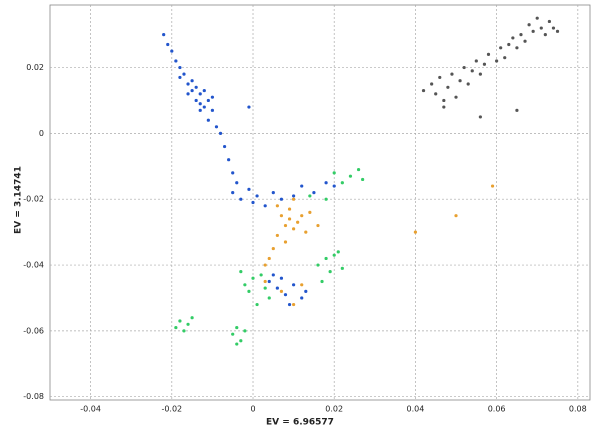  What do you see at coordinates (300, 423) in the screenshot?
I see `x-axis-title: EV = 6.96577` at bounding box center [300, 423].